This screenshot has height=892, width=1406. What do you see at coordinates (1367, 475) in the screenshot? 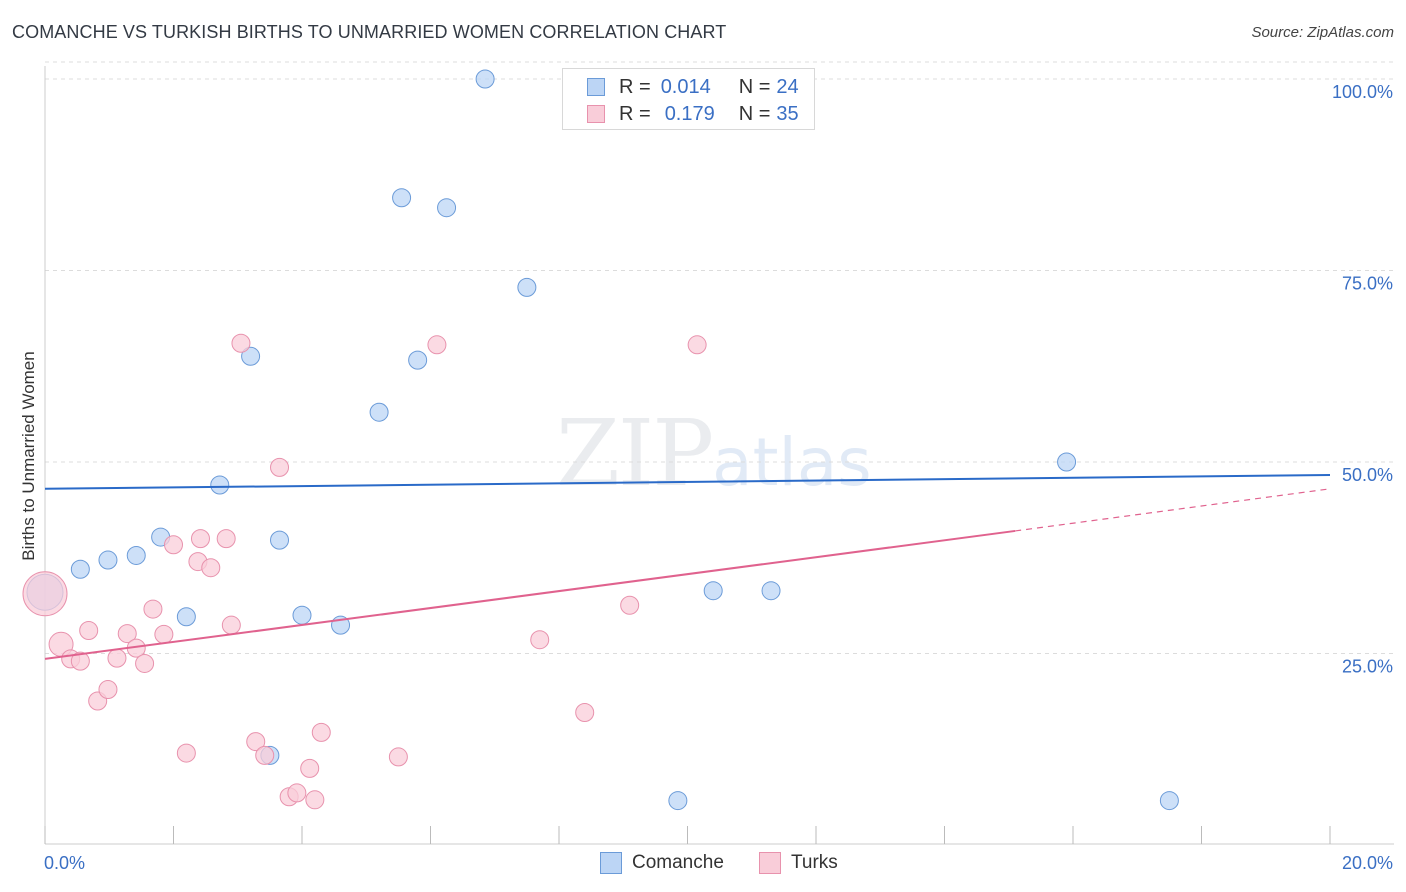
I see `y-tick-label: 50.0%` at bounding box center [1367, 475].